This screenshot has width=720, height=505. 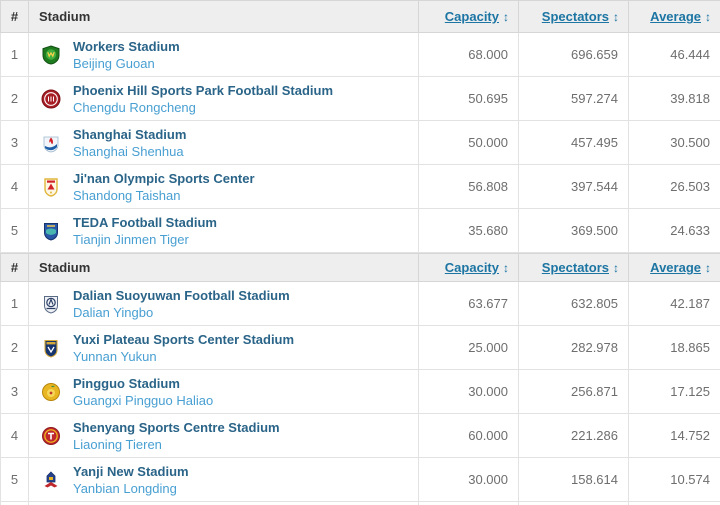 What do you see at coordinates (51, 436) in the screenshot?
I see `liaoning-tieren-logo` at bounding box center [51, 436].